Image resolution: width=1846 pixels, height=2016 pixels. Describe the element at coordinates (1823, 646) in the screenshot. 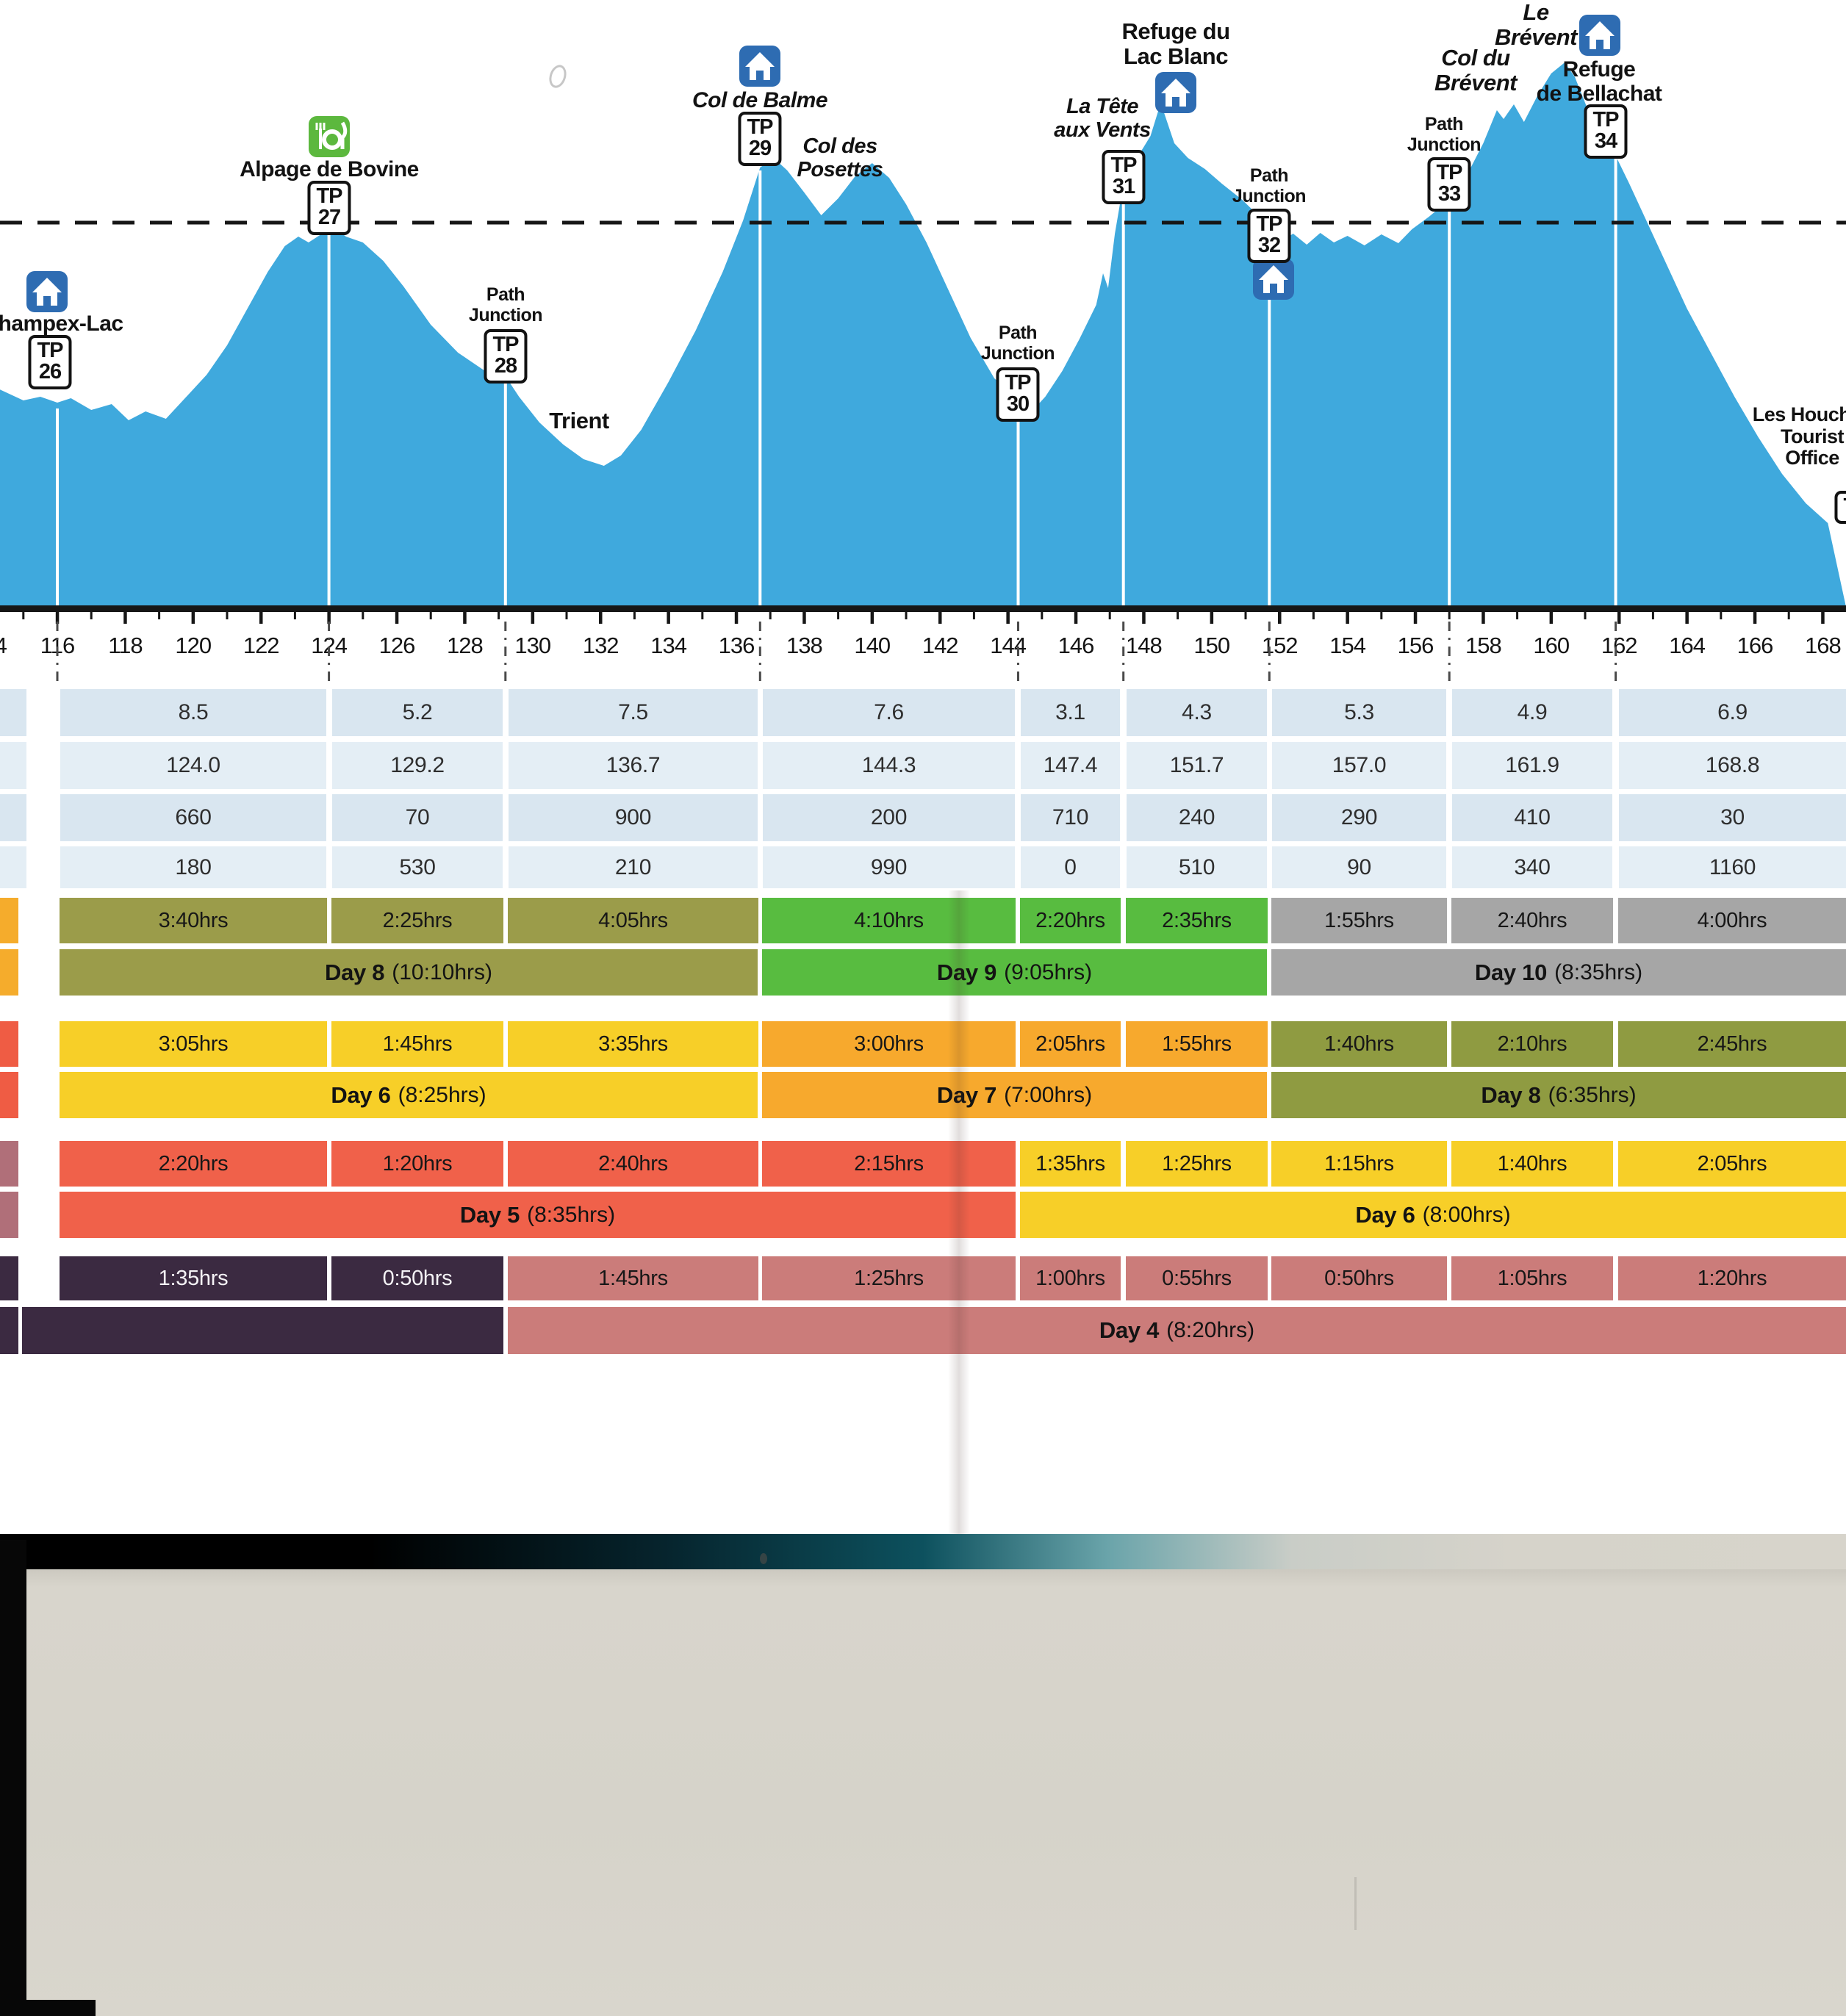

I see `x-axis-tick-label: 168` at that location.